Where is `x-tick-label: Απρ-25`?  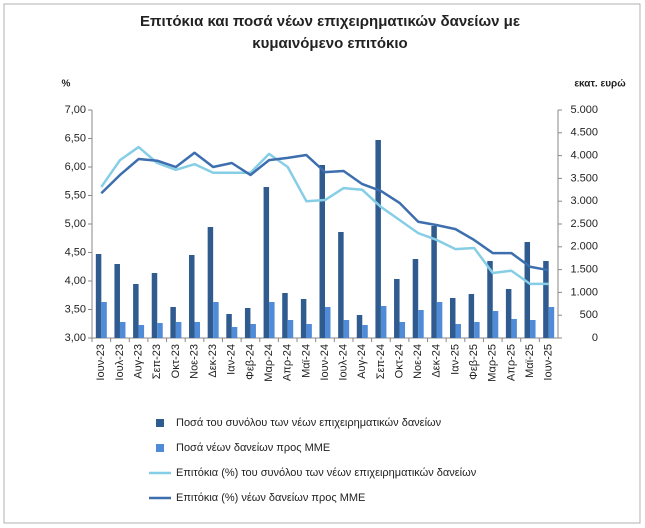
x-tick-label: Απρ-25 is located at coordinates (511, 362).